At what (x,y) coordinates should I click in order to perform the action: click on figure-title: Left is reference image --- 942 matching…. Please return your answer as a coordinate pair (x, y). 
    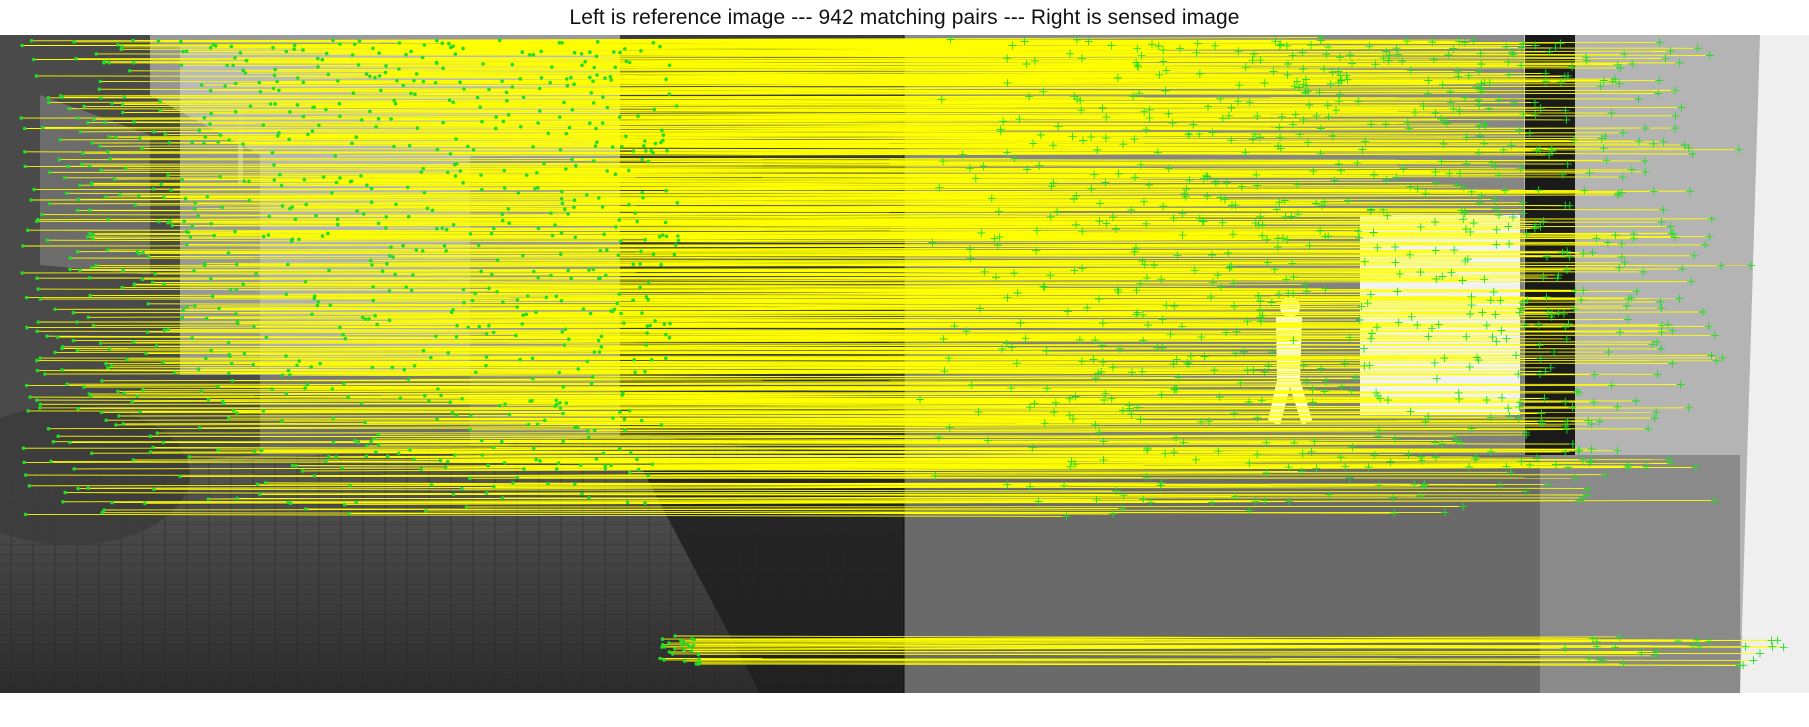
    Looking at the image, I should click on (904, 17).